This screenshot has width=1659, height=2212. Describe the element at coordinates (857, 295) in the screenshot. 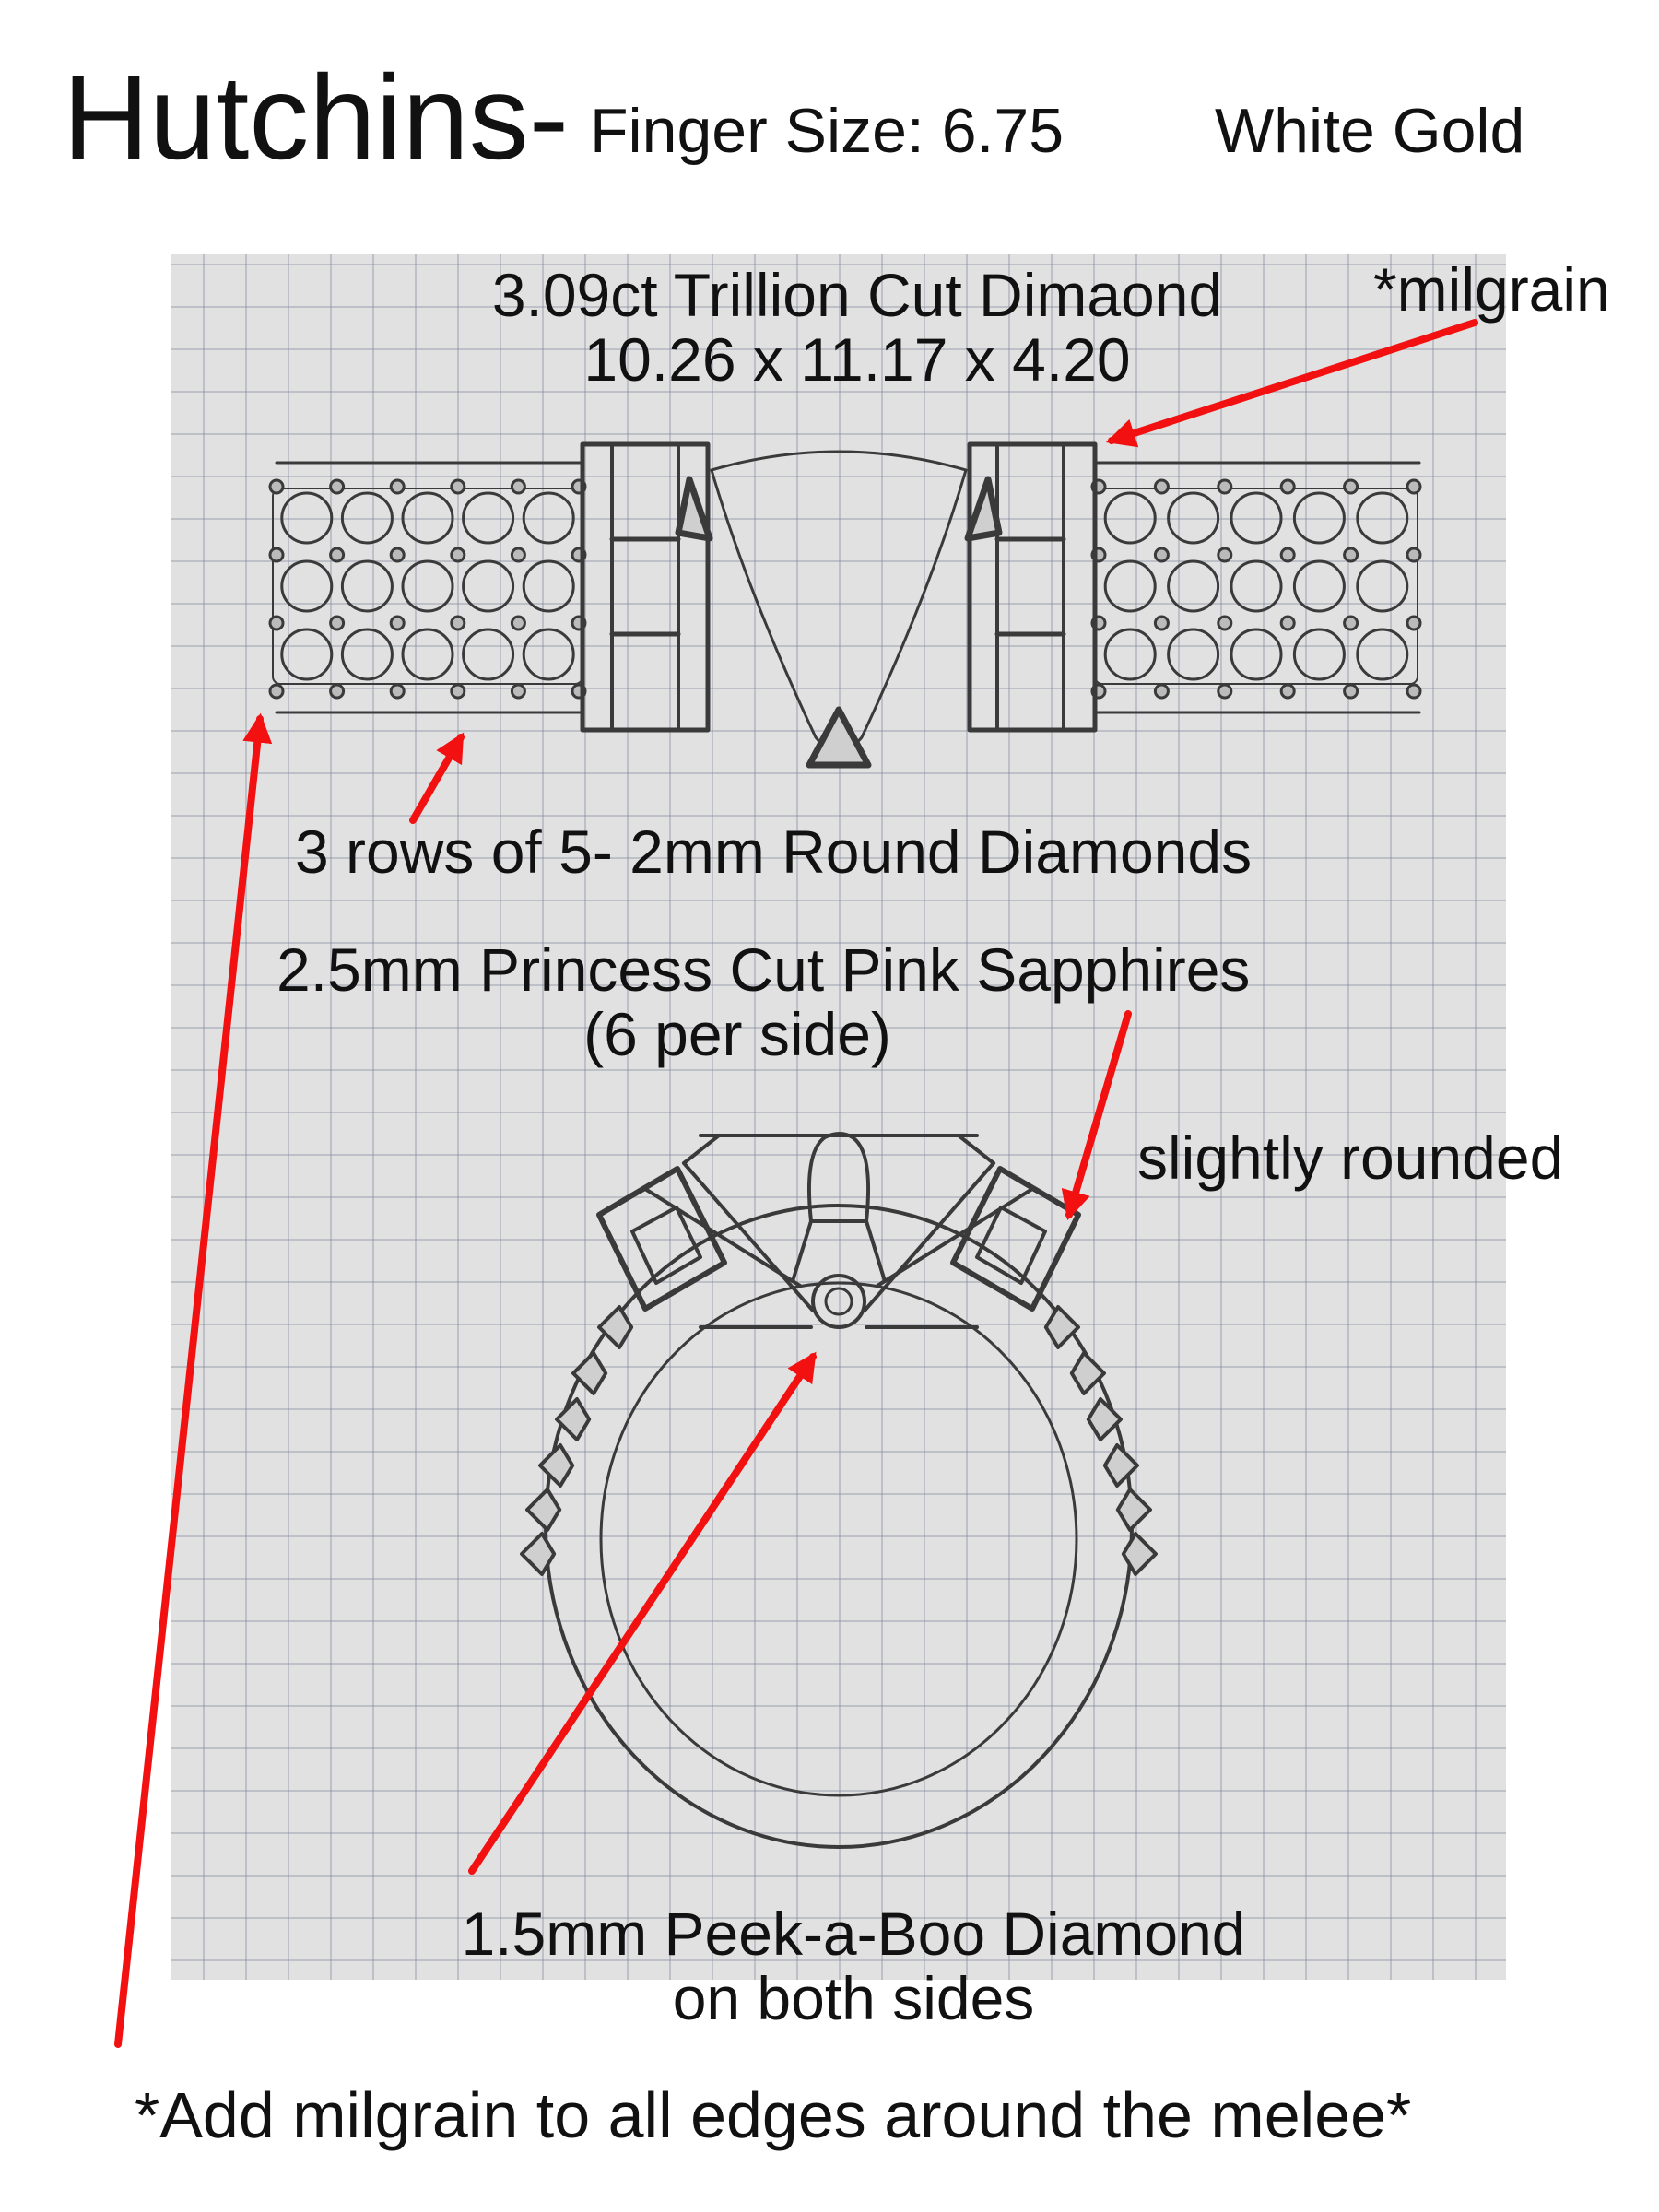

I see `center-stone-line-1: 3.09ct Trillion Cut Dimaond` at that location.